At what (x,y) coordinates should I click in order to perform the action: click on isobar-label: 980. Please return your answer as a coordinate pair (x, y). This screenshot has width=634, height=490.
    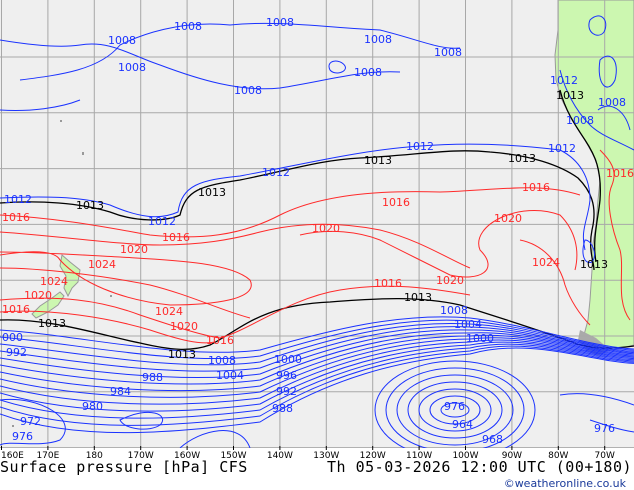
    Looking at the image, I should click on (92, 406).